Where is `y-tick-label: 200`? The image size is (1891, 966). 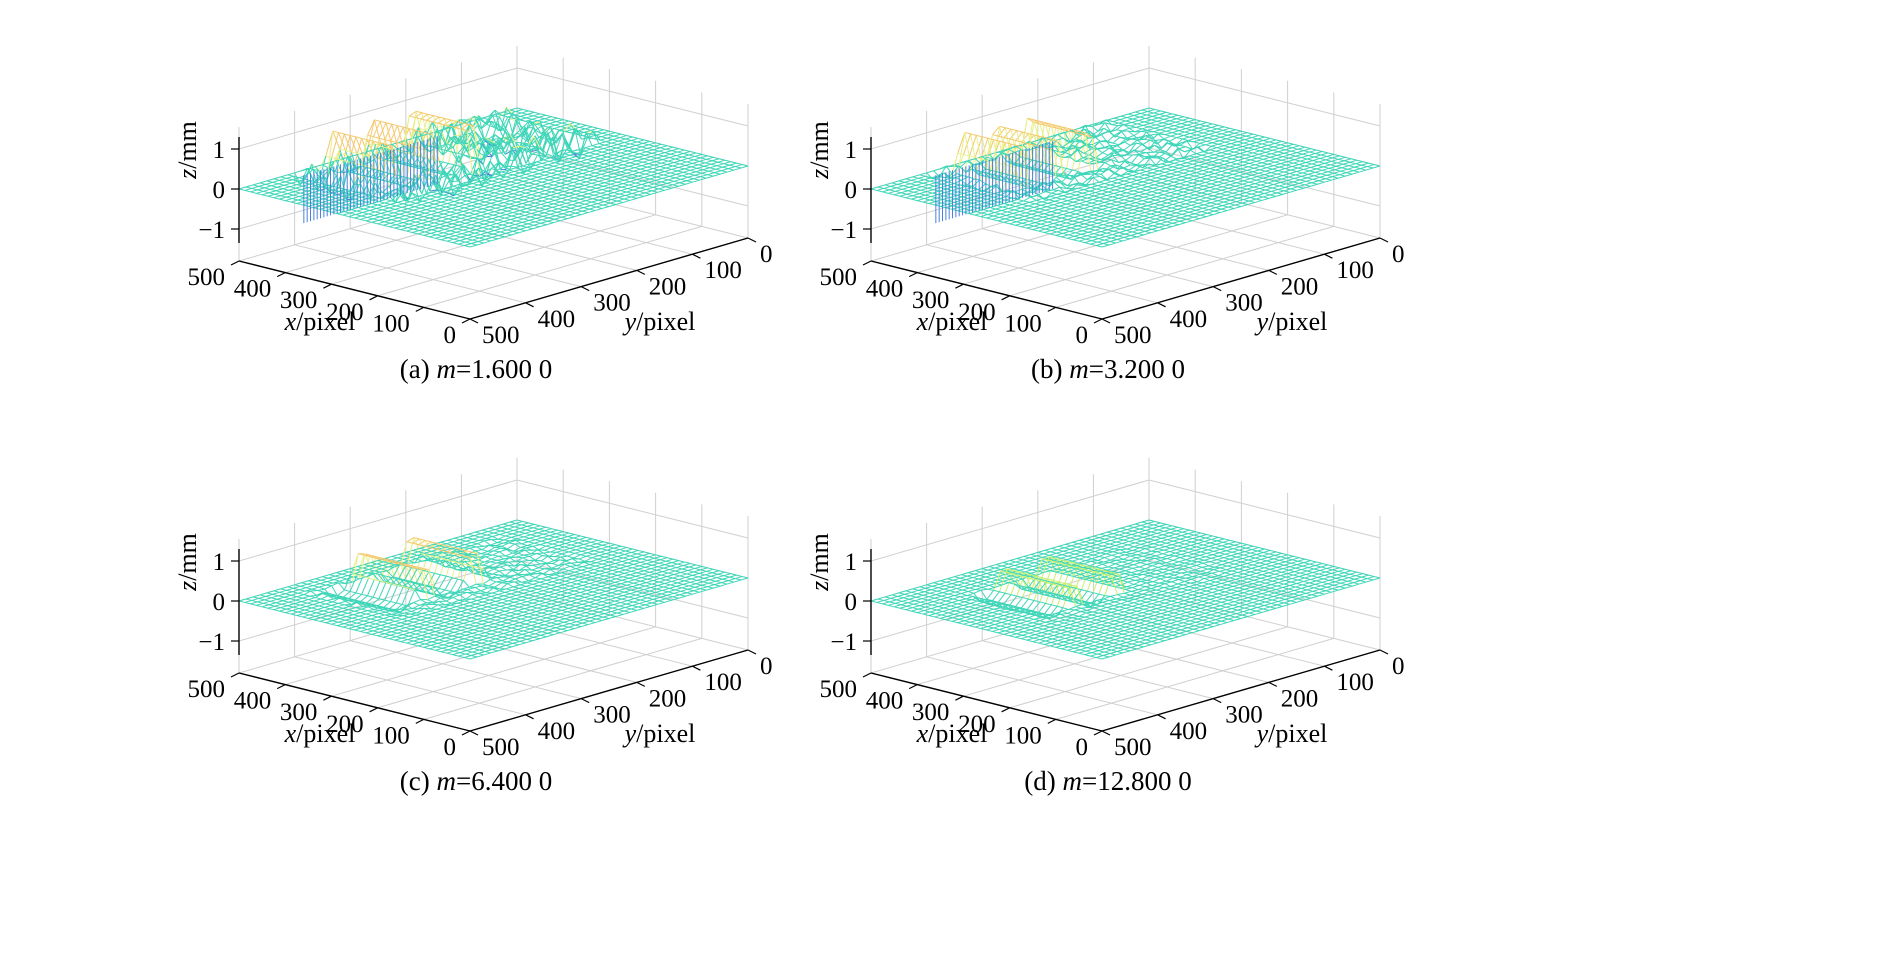 y-tick-label: 200 is located at coordinates (1300, 286).